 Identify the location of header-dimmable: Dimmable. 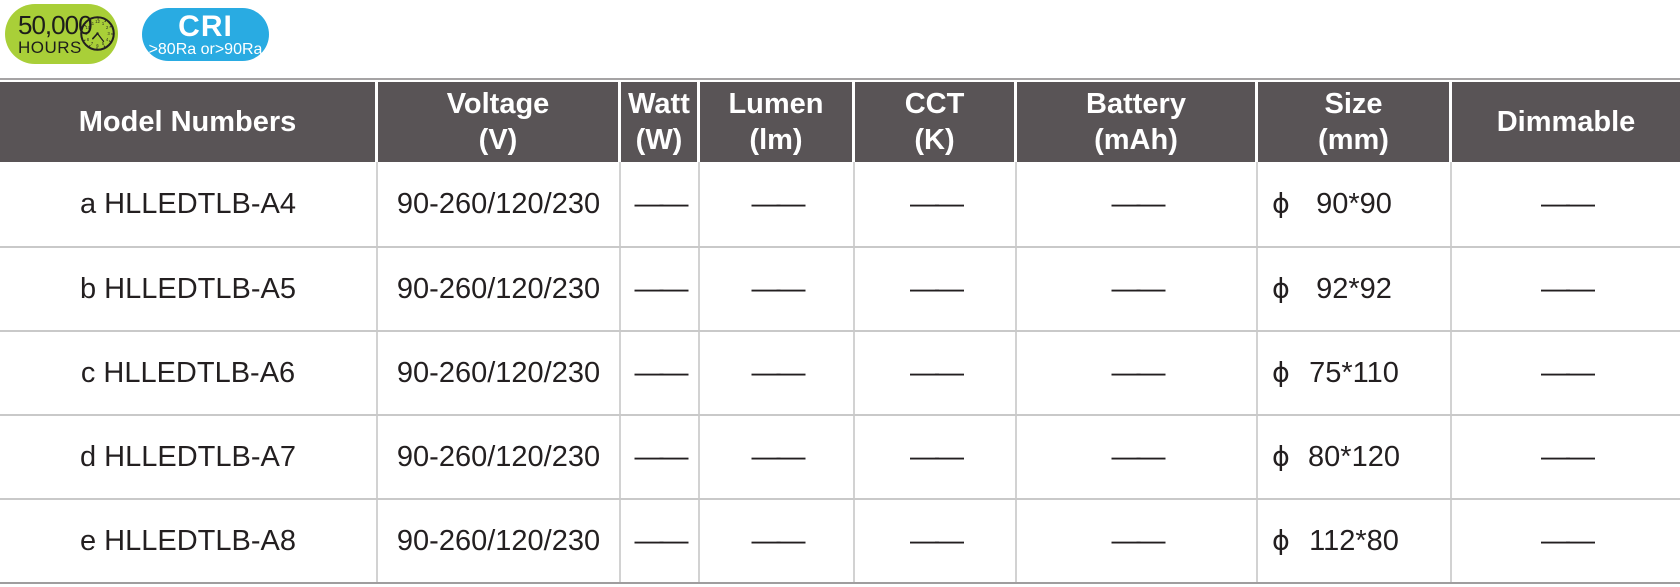
(1566, 122).